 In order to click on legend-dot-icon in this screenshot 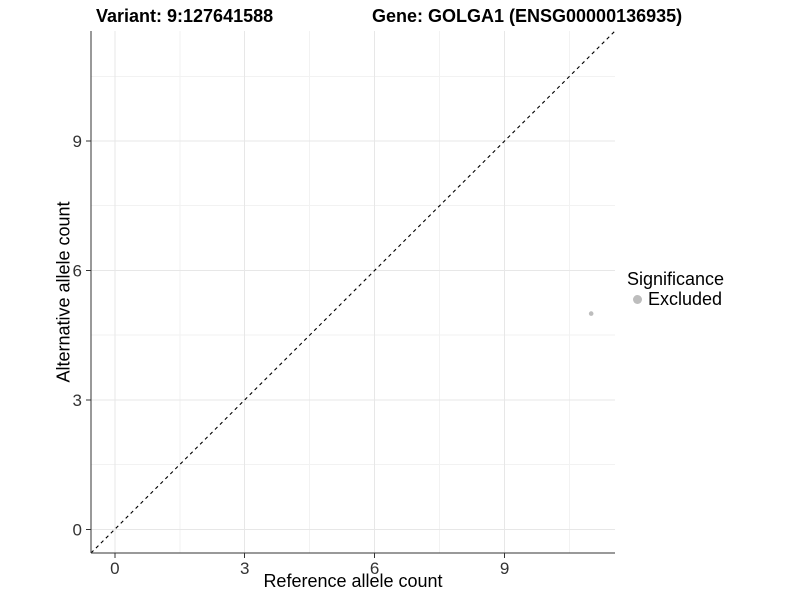, I will do `click(637, 299)`.